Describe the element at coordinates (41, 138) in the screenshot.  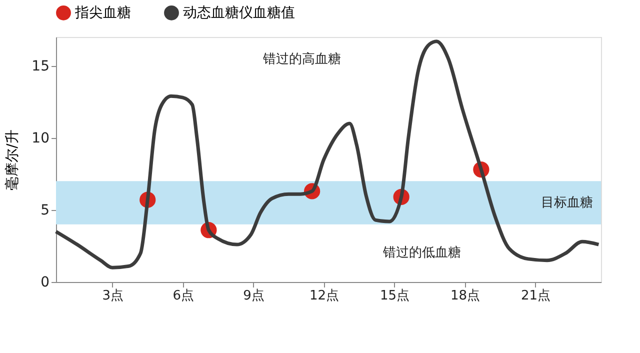
I see `y-tick-label: 10` at that location.